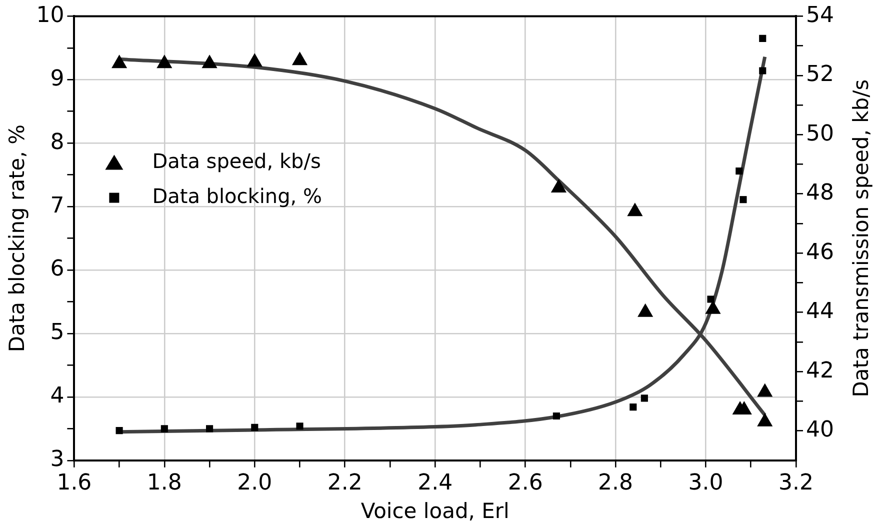 This screenshot has height=527, width=879. I want to click on x-tick-label: 3.2, so click(796, 483).